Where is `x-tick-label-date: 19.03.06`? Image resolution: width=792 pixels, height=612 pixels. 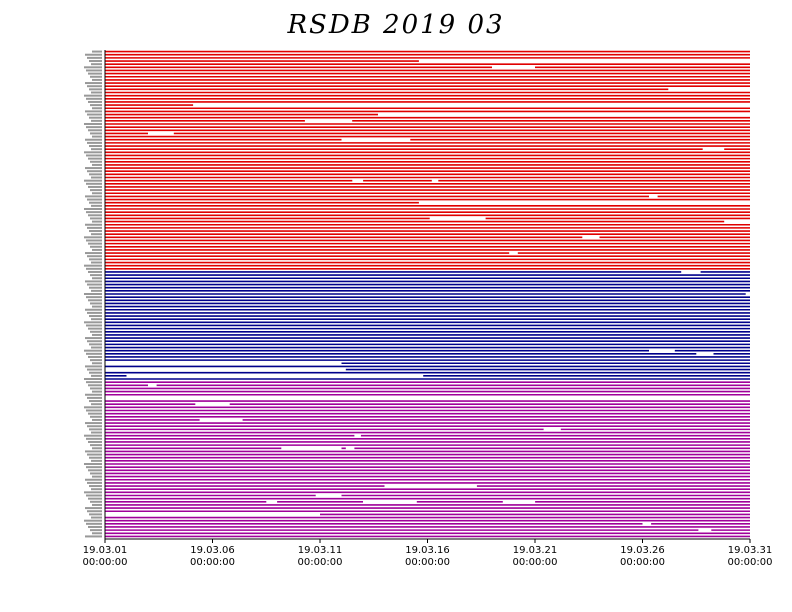
x-tick-label-date: 19.03.06 is located at coordinates (212, 550).